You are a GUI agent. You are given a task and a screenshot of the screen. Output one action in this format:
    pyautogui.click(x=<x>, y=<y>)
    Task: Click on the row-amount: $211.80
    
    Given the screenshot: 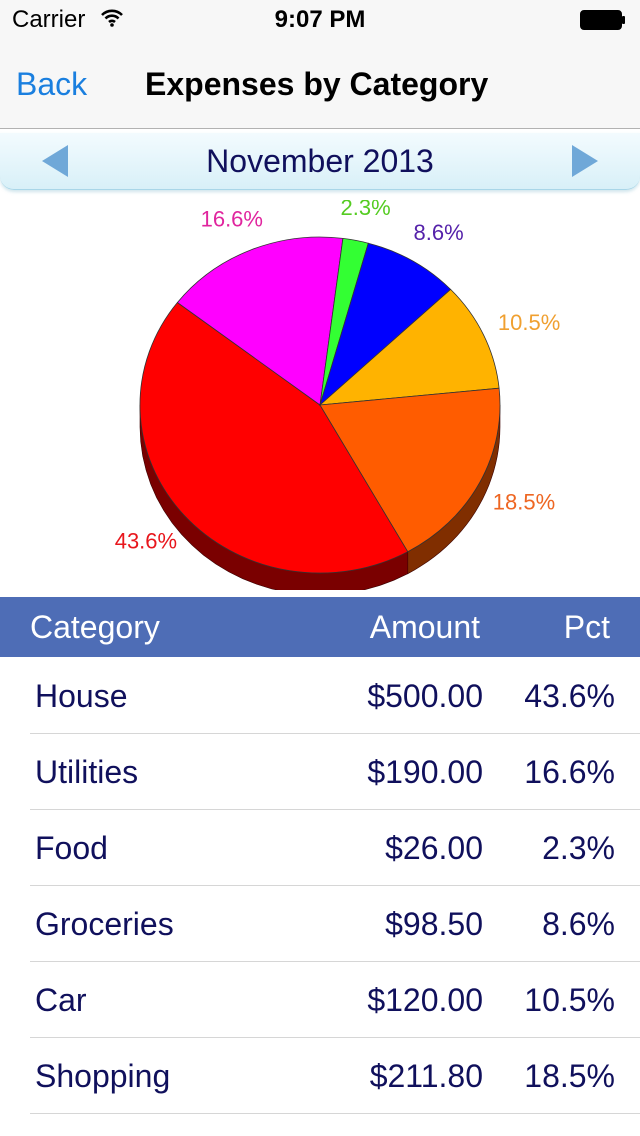 What is the action you would take?
    pyautogui.click(x=426, y=1076)
    